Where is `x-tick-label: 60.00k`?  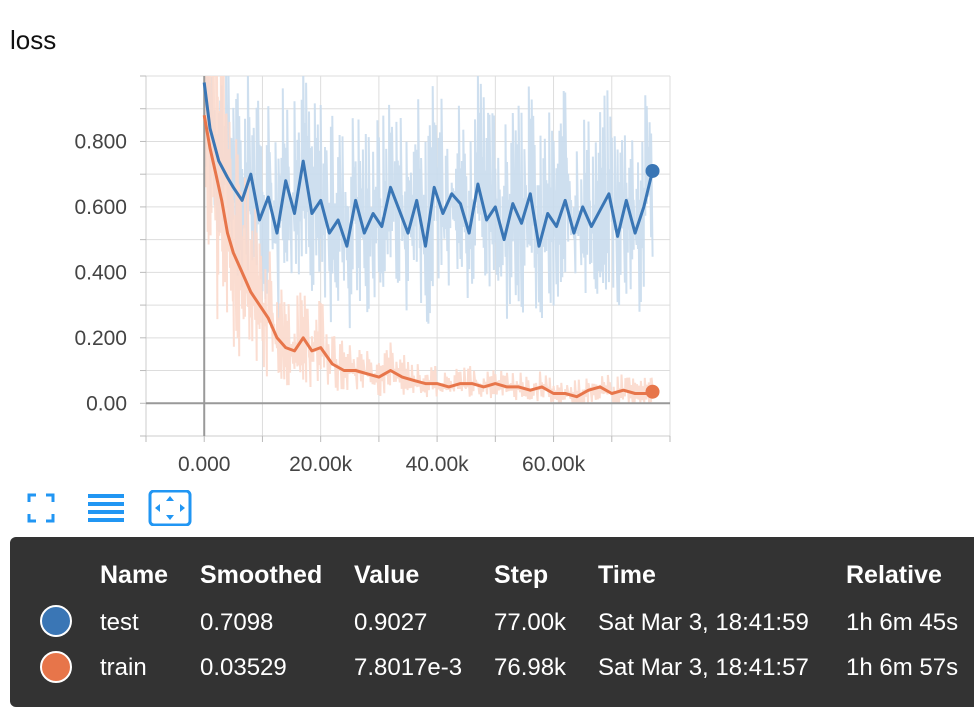
x-tick-label: 60.00k is located at coordinates (554, 464).